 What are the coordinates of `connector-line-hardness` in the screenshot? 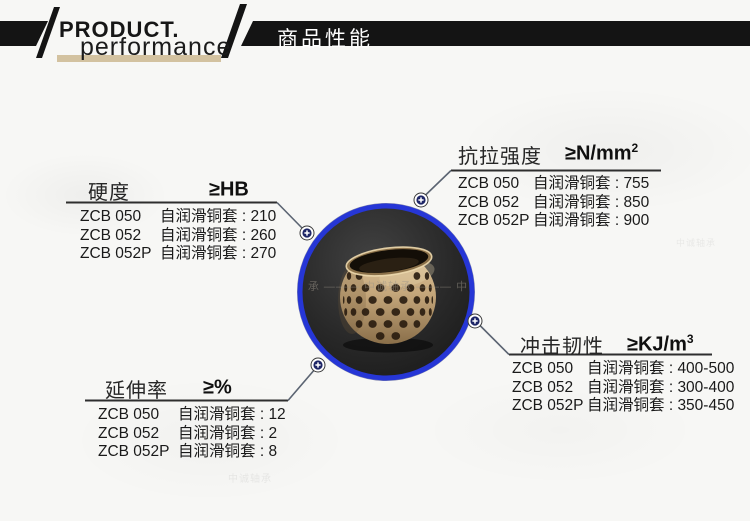 It's located at (290, 216).